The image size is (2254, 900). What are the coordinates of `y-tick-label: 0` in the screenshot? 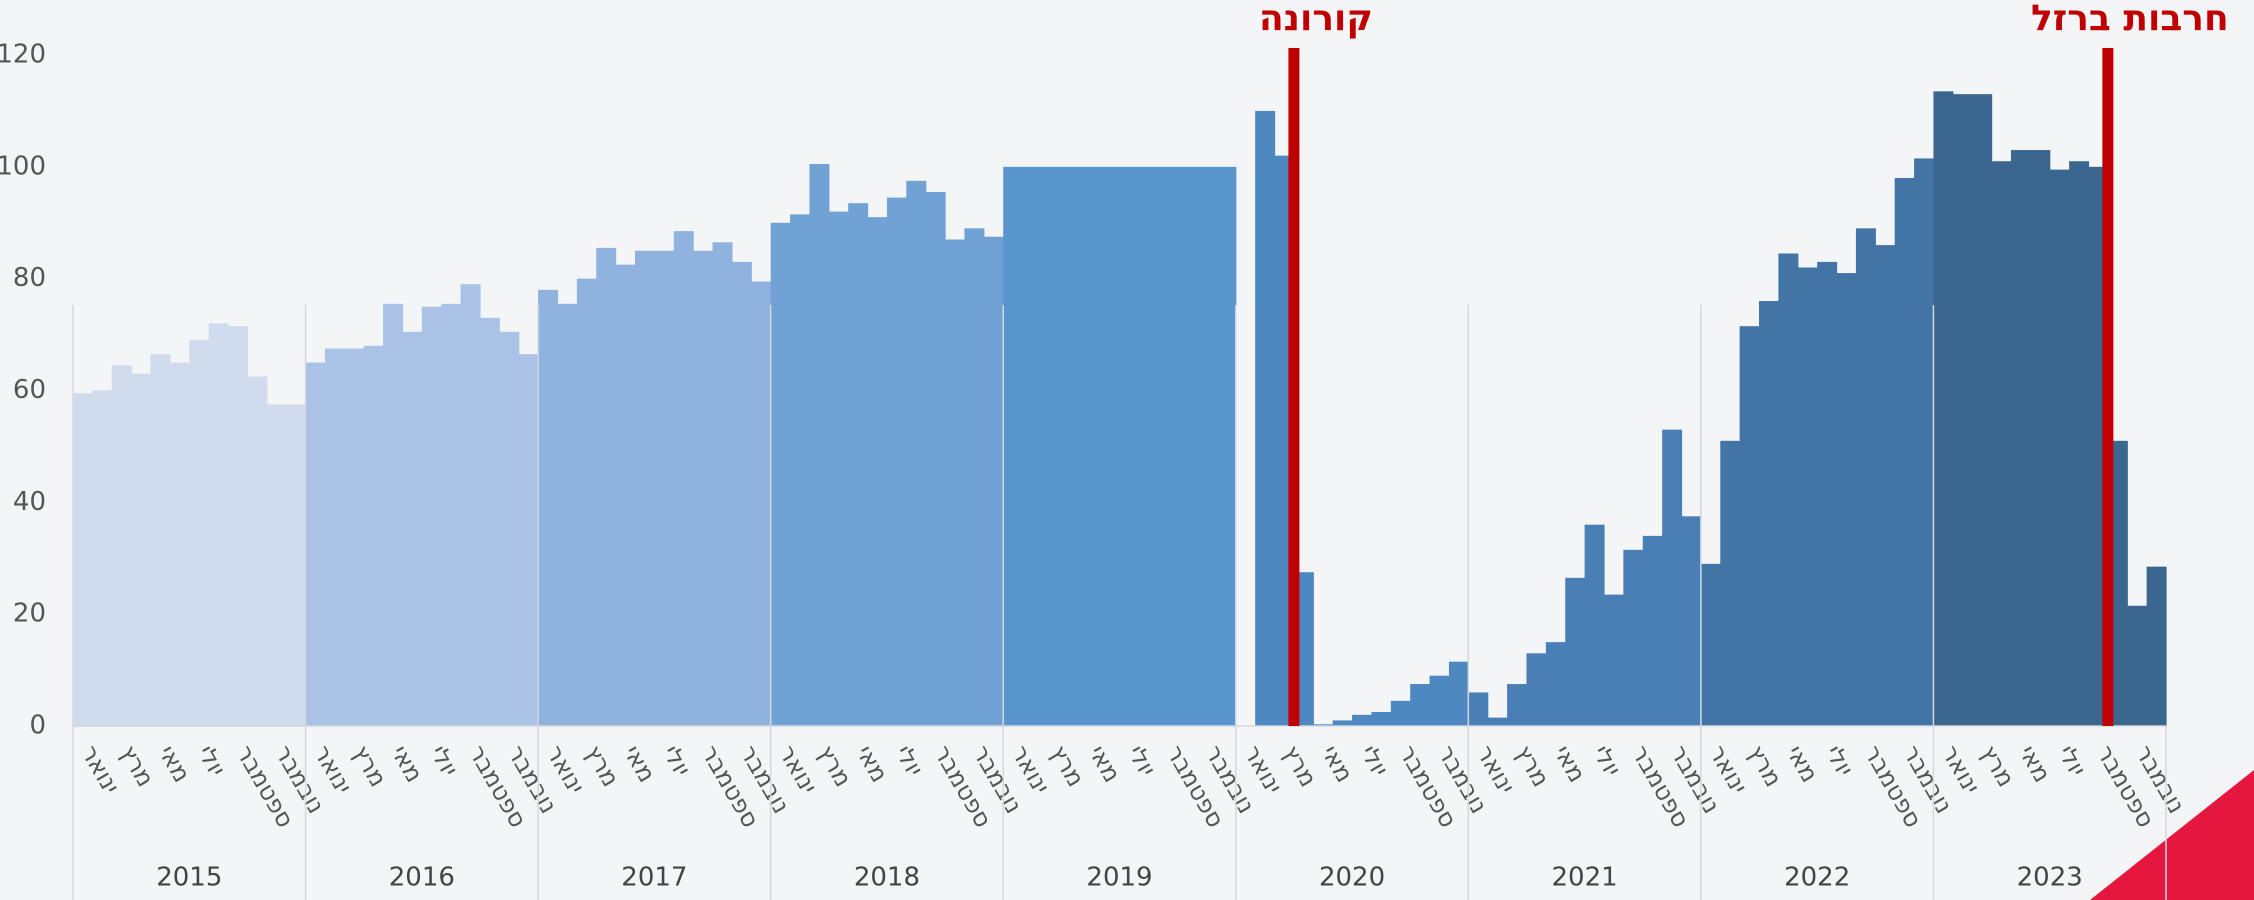 It's located at (37, 726).